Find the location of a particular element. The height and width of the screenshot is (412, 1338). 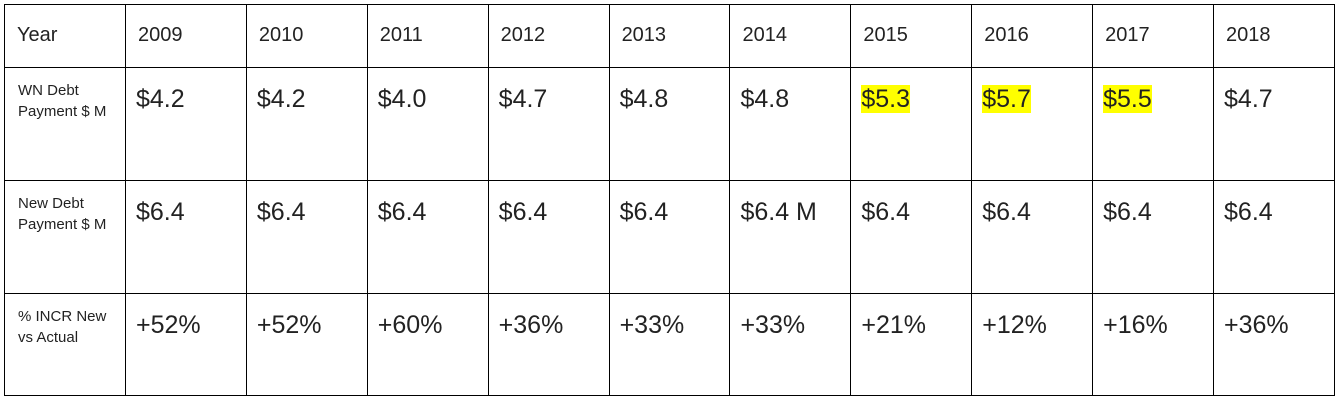

year-label: 2016 is located at coordinates (1006, 35).